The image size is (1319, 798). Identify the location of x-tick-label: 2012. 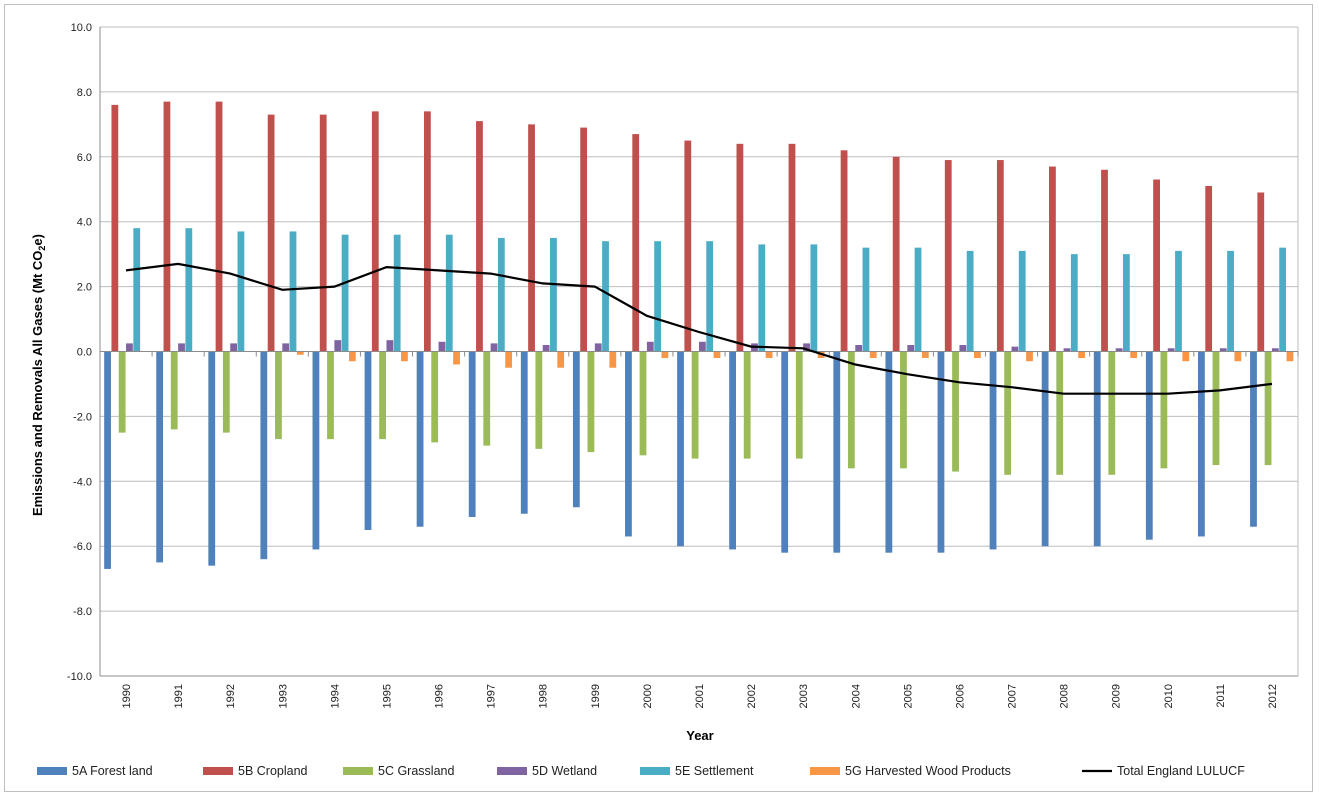
(1273, 696).